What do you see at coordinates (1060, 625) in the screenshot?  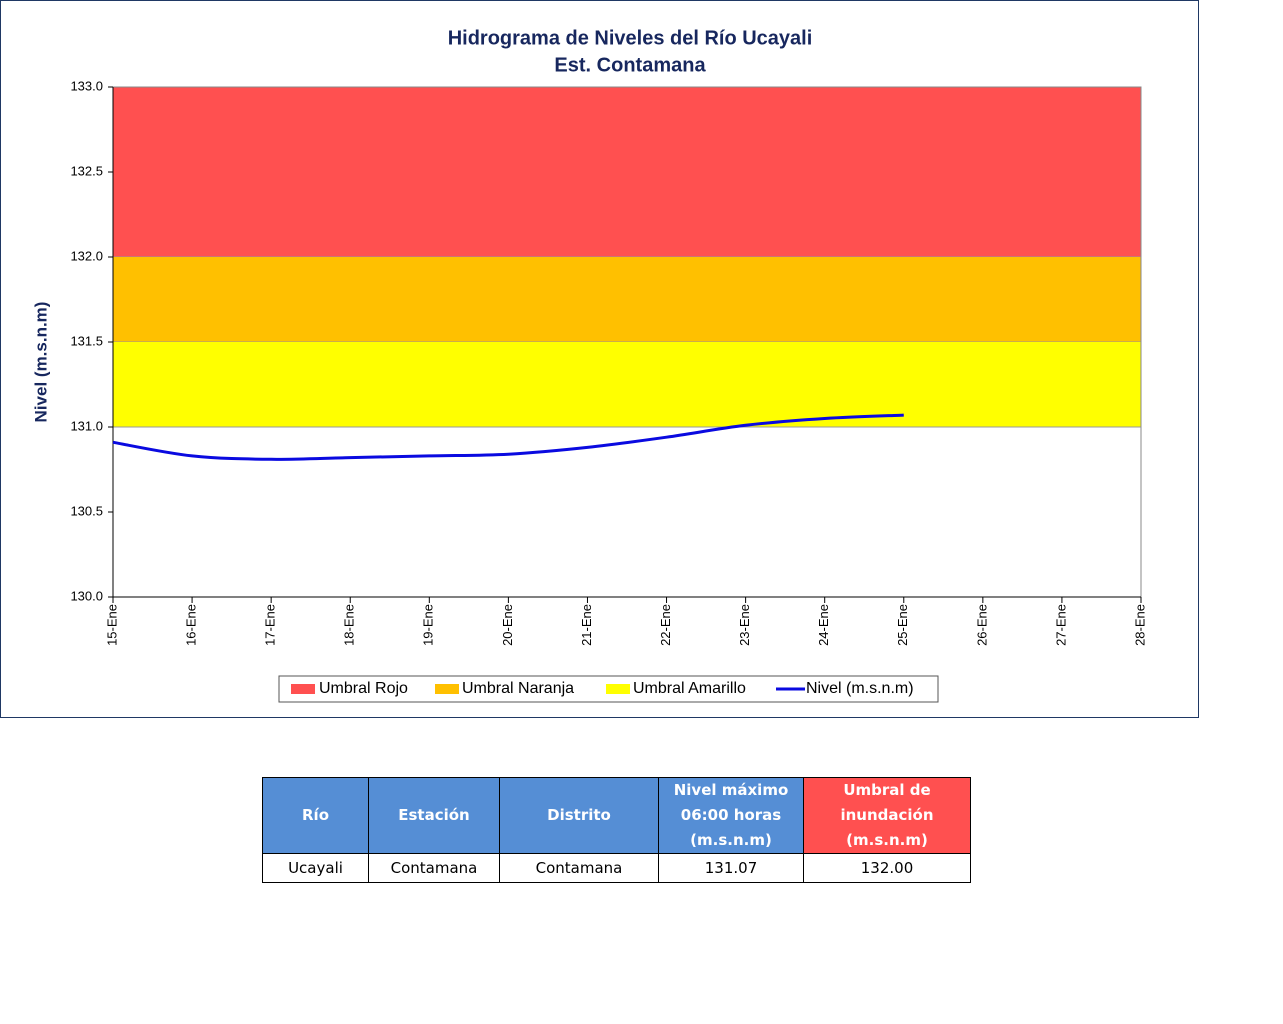 I see `x-tick-label: 27-Ene` at bounding box center [1060, 625].